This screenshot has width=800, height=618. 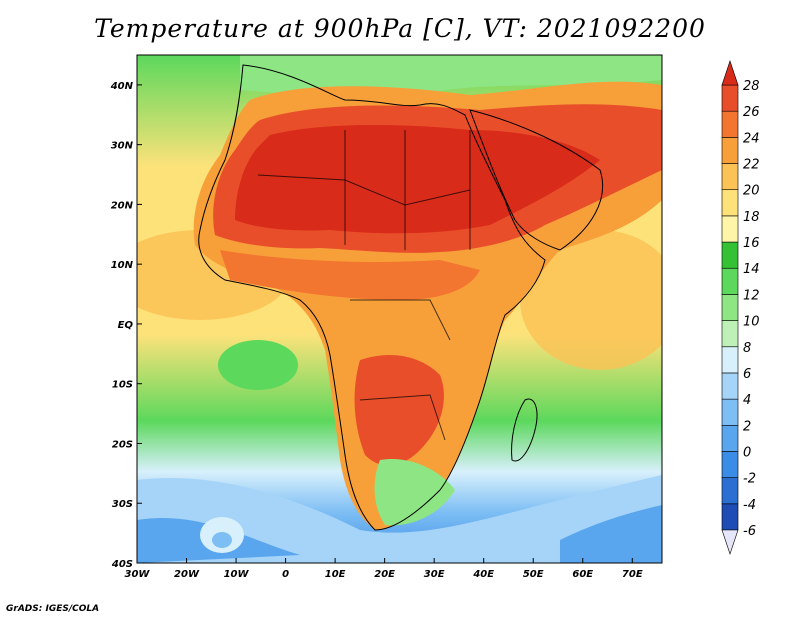 I want to click on colorbar-label: 18, so click(x=751, y=217).